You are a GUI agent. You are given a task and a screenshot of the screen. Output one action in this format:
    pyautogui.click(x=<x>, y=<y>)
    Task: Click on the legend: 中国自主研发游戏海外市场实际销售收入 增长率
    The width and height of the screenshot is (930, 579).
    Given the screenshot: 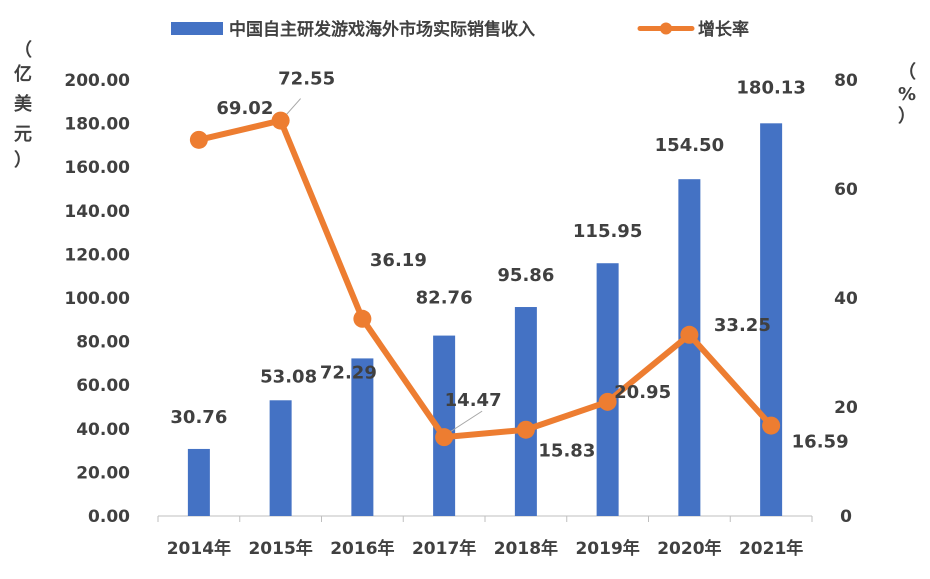 What is the action you would take?
    pyautogui.click(x=460, y=29)
    